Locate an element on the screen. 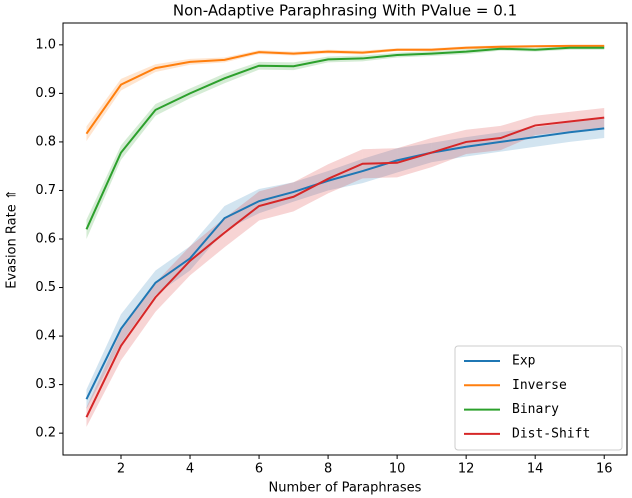 This screenshot has height=498, width=632. x-tick-label: 12 is located at coordinates (466, 469).